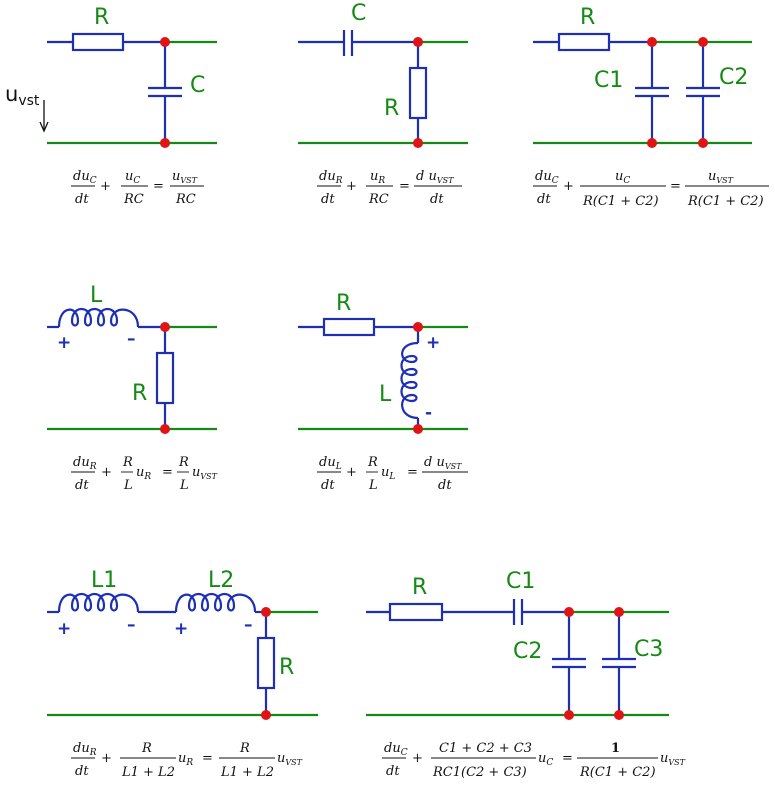  I want to click on eq-term: RC1(C2 + C3), so click(479, 772).